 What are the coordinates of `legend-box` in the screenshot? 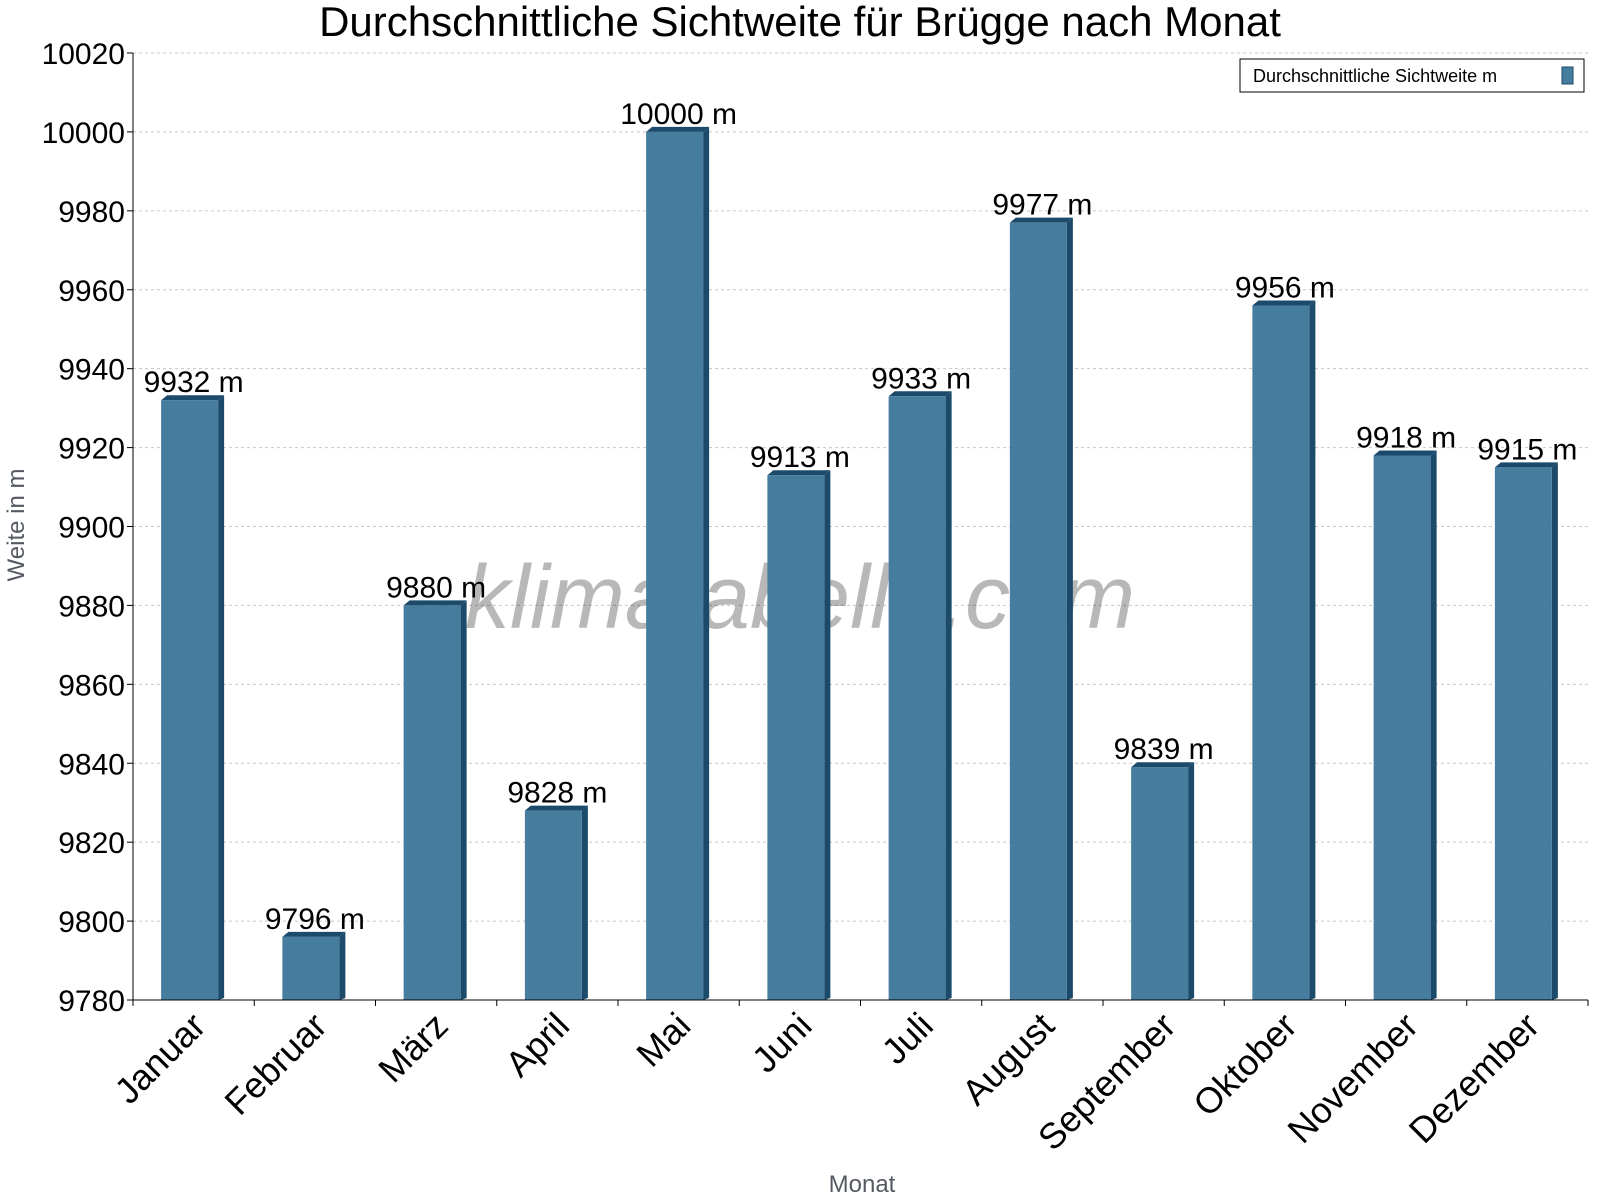 It's located at (1412, 75).